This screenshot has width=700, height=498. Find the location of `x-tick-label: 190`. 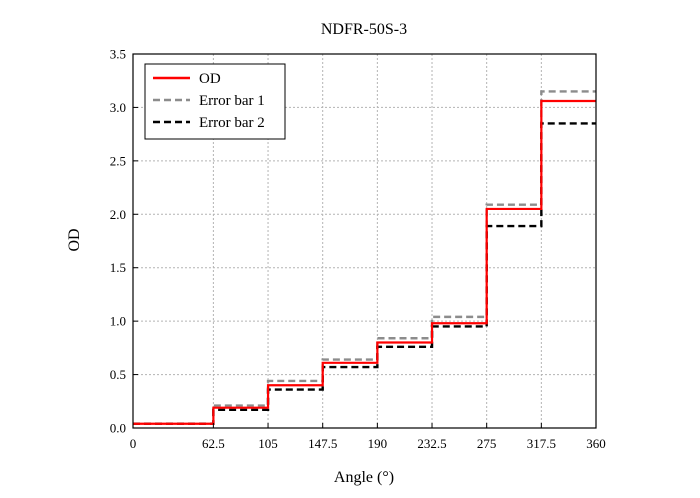

x-tick-label: 190 is located at coordinates (378, 443).